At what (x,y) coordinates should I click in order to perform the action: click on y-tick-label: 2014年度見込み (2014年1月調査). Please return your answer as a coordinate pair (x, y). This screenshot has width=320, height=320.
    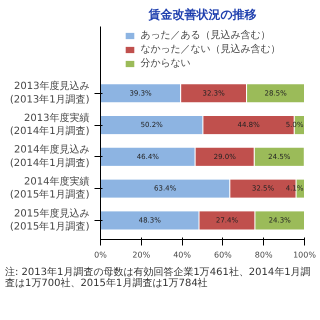
    Looking at the image, I should click on (50, 156).